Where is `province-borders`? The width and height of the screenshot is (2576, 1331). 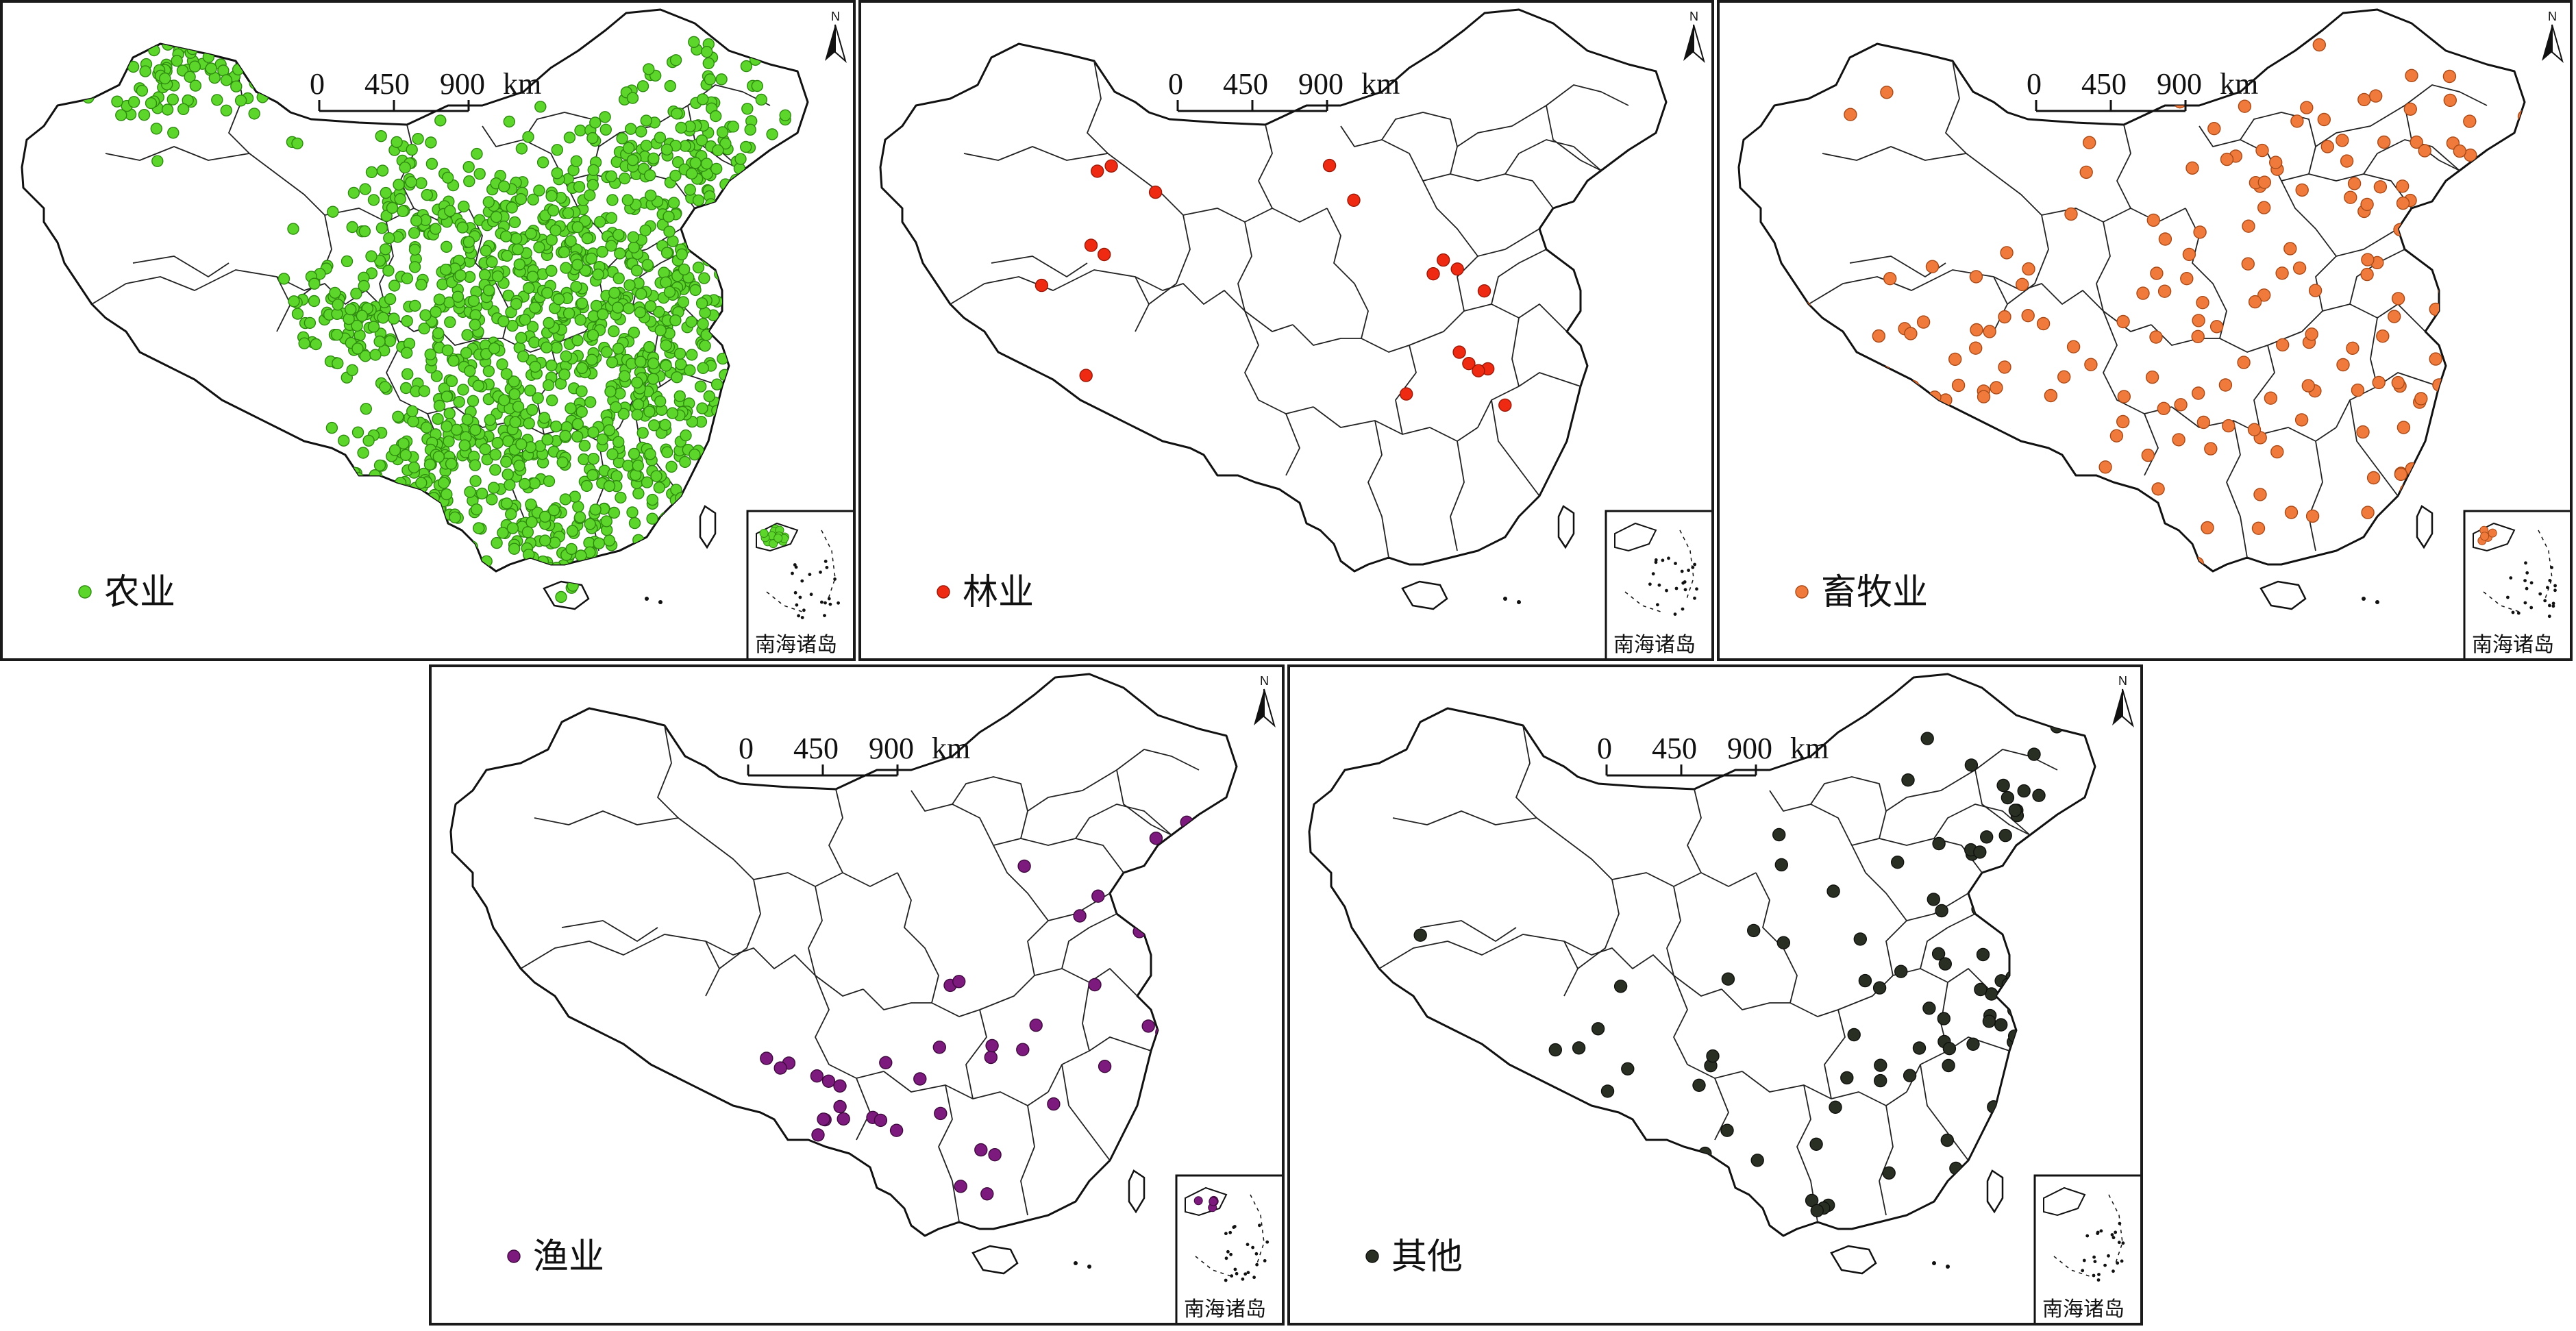
province-borders is located at coordinates (860, 974).